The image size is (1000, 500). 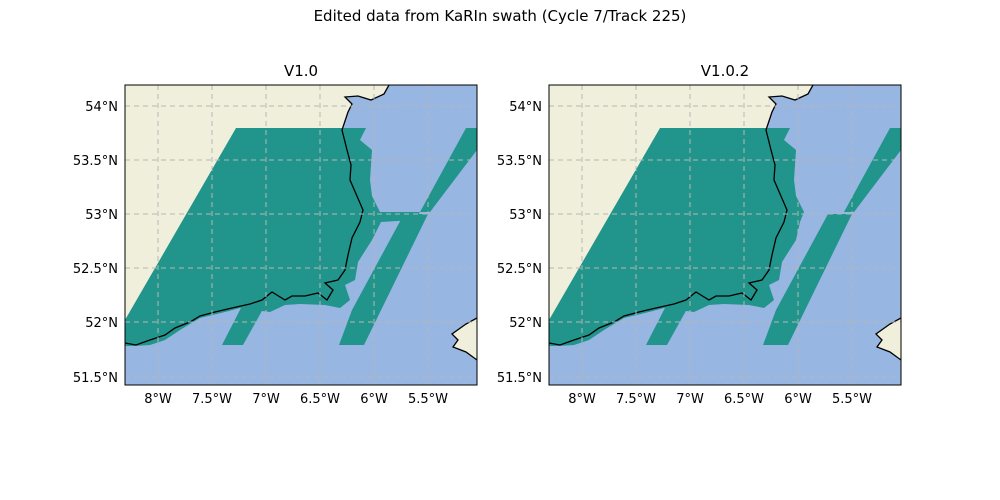 What do you see at coordinates (725, 71) in the screenshot?
I see `panel-title: V1.0.2` at bounding box center [725, 71].